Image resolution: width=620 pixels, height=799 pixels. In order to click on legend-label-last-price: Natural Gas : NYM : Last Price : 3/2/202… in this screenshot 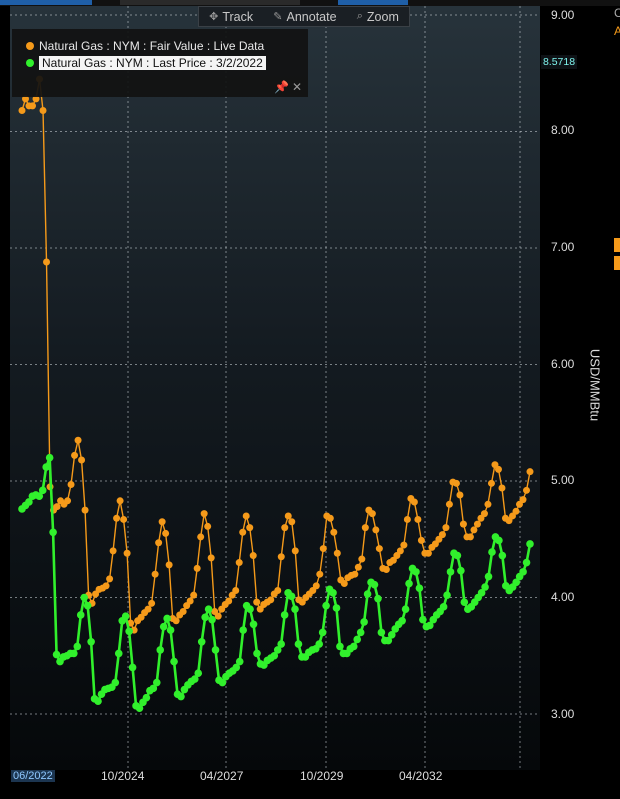, I will do `click(152, 63)`.